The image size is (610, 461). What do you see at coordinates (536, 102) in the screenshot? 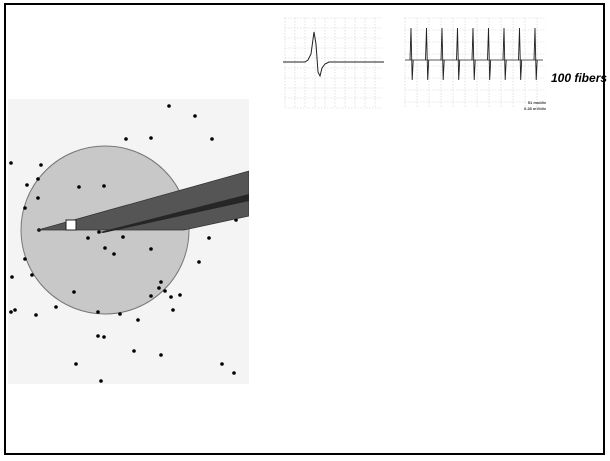
I see `time-scale-label: 51 ms/div` at bounding box center [536, 102].